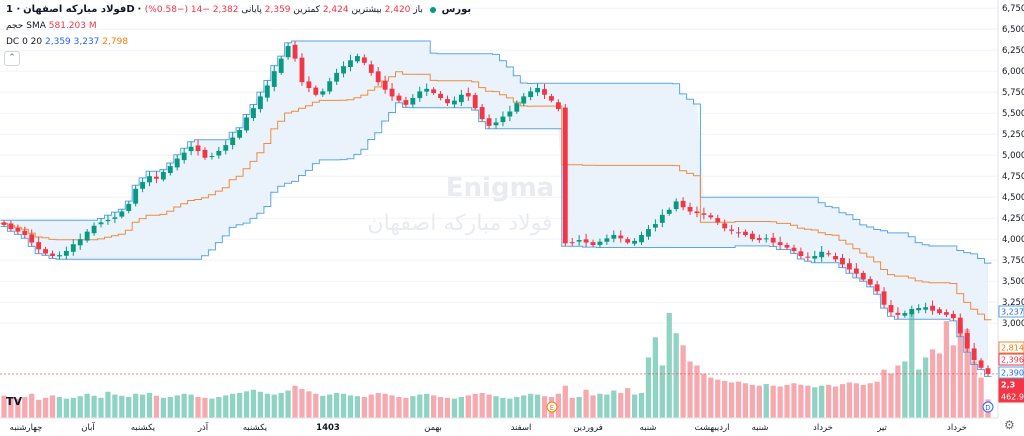 Image resolution: width=1024 pixels, height=436 pixels. Describe the element at coordinates (14, 401) in the screenshot. I see `tradingview-logo-icon: 𝗧𝗩` at that location.